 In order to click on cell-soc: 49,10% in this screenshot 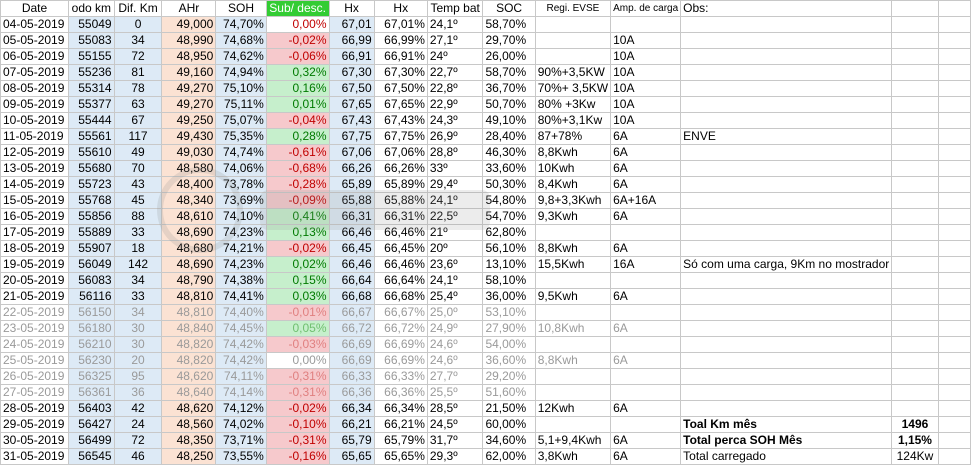, I will do `click(509, 120)`.